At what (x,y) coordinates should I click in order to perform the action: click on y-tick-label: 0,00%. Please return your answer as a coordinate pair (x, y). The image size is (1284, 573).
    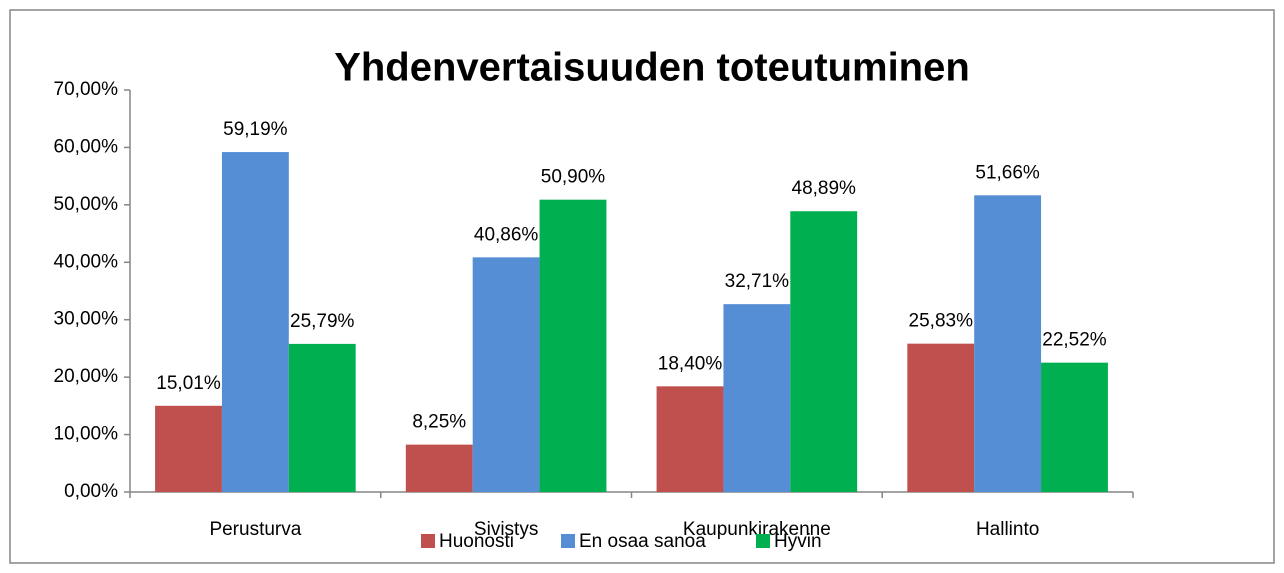
    Looking at the image, I should click on (91, 491).